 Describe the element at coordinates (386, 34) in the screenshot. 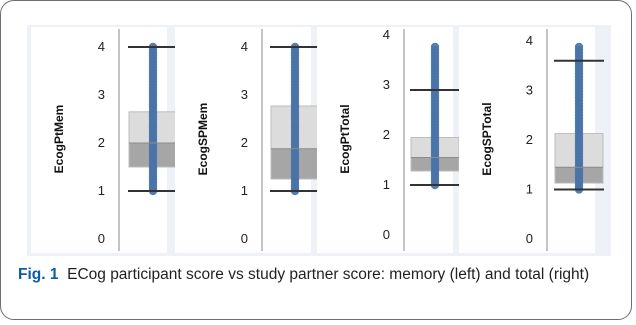

I see `y-tick-label-ecogpttotal-4: 4` at that location.